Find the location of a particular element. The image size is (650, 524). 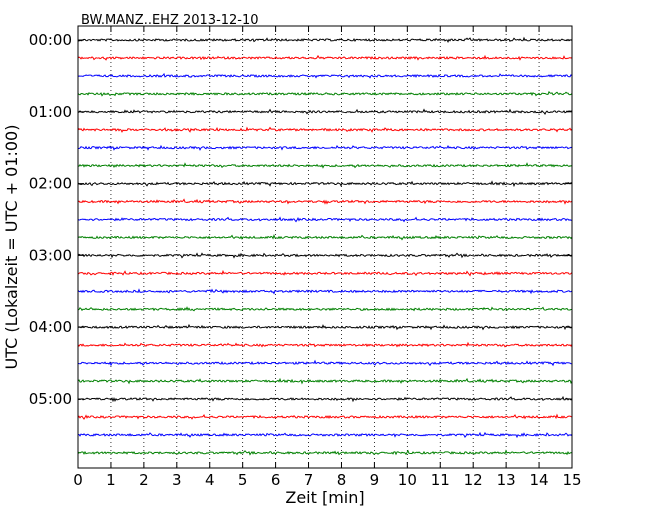

x-tick-label: 2 is located at coordinates (144, 480).